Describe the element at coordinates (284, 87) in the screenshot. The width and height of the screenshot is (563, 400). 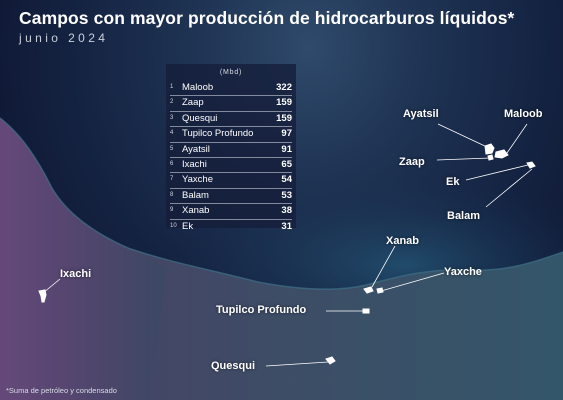
I see `row-value: 322` at that location.